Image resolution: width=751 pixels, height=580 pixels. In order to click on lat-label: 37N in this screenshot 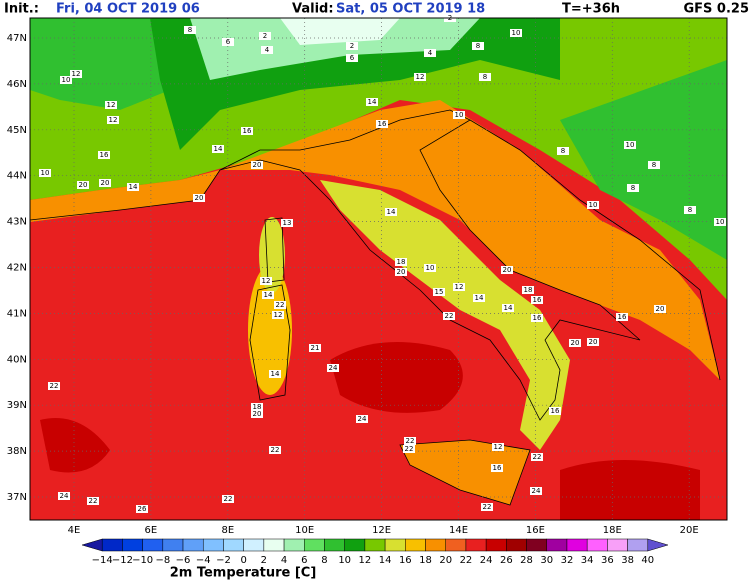, I will do `click(17, 497)`.